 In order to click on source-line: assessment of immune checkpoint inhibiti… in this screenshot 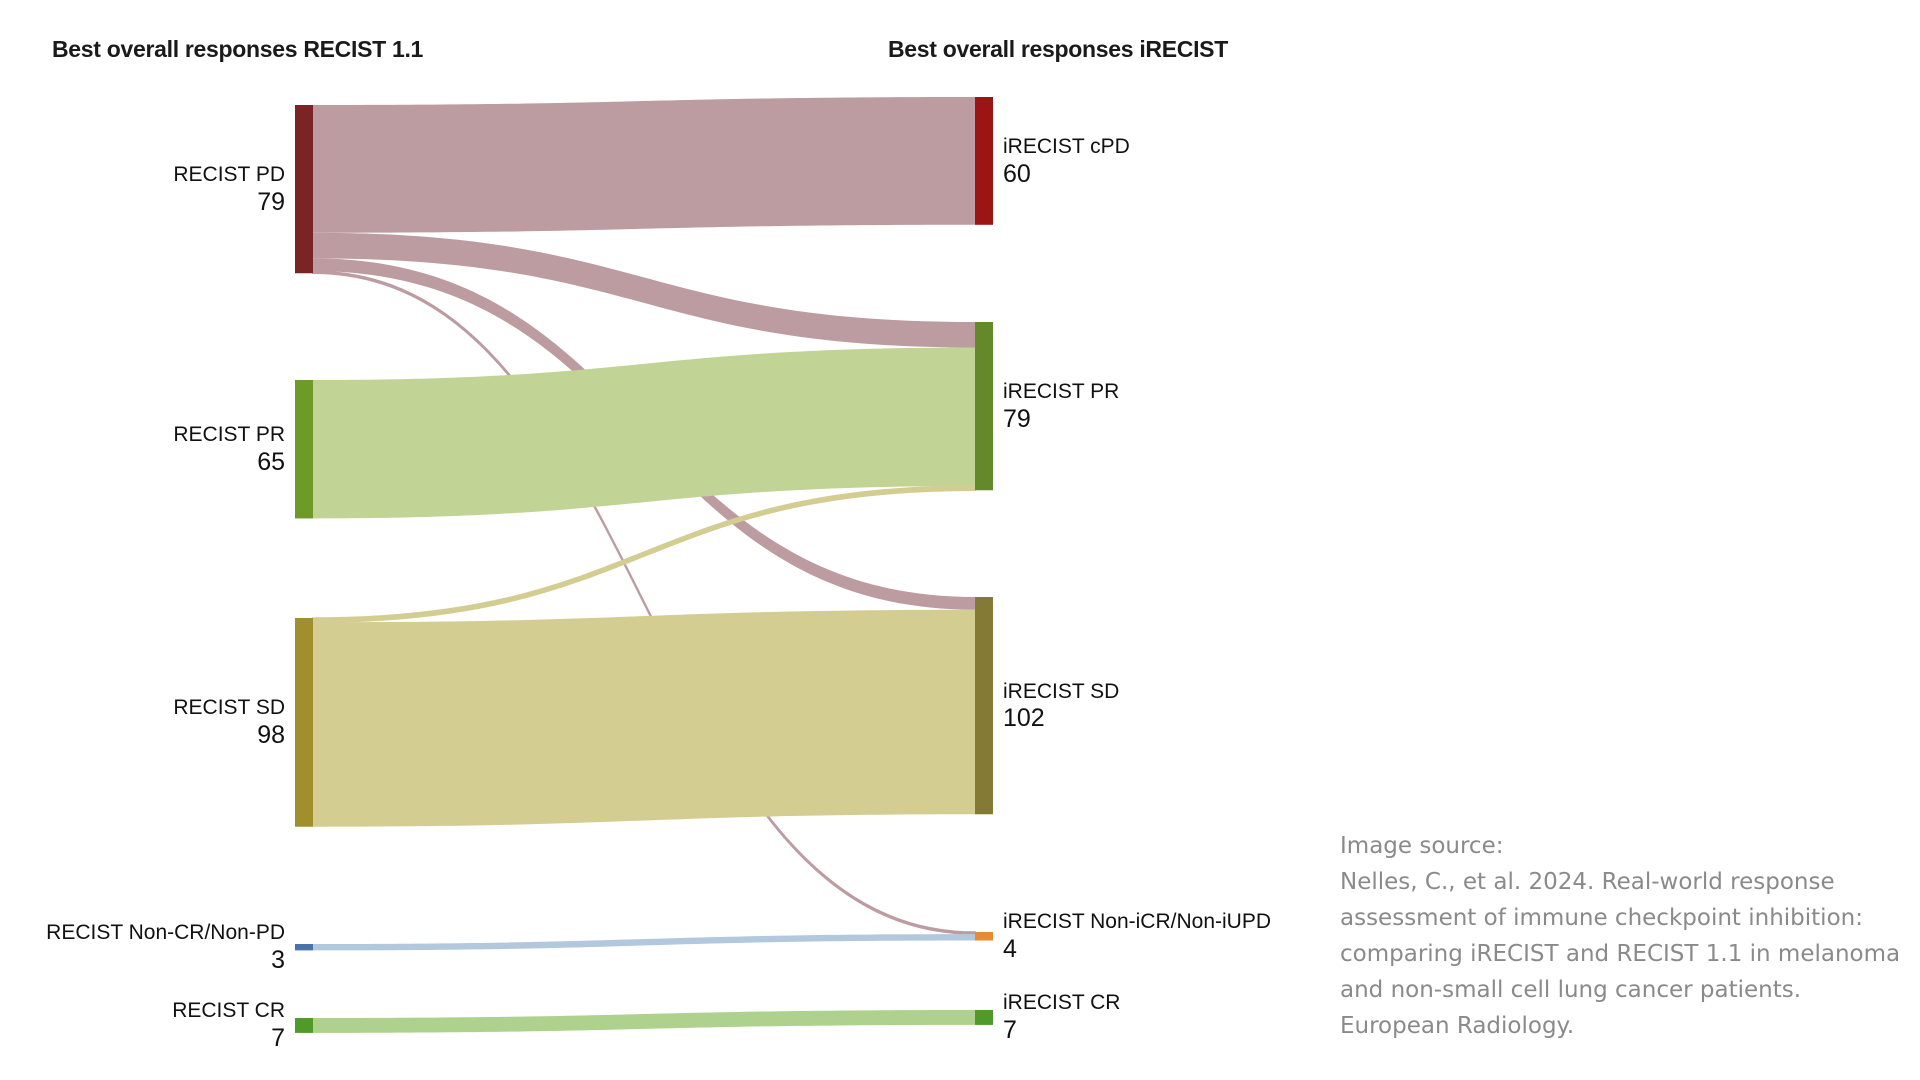, I will do `click(1601, 918)`.